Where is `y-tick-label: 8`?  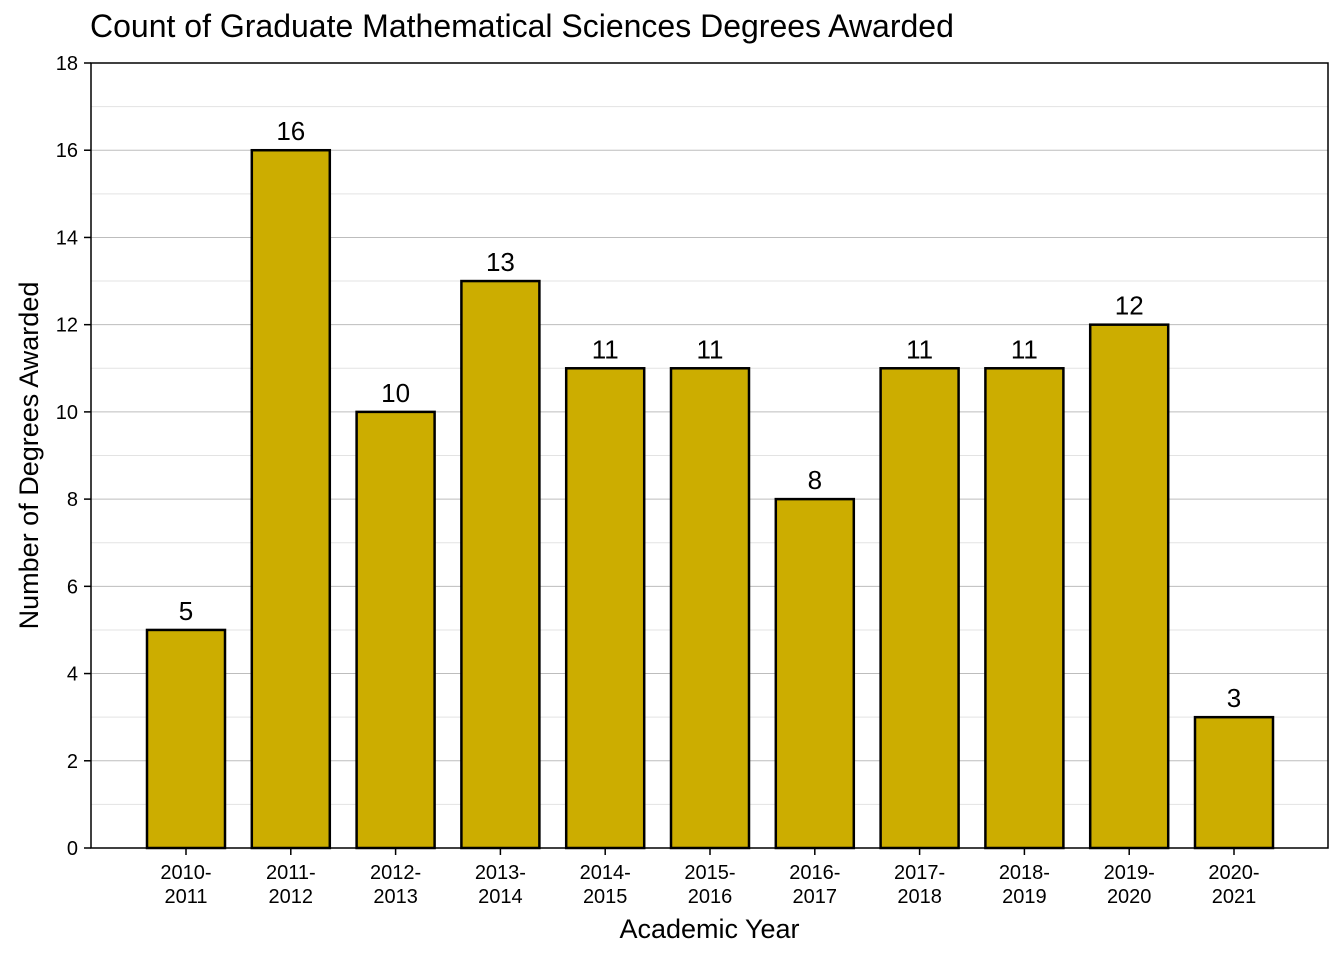
y-tick-label: 8 is located at coordinates (72, 500).